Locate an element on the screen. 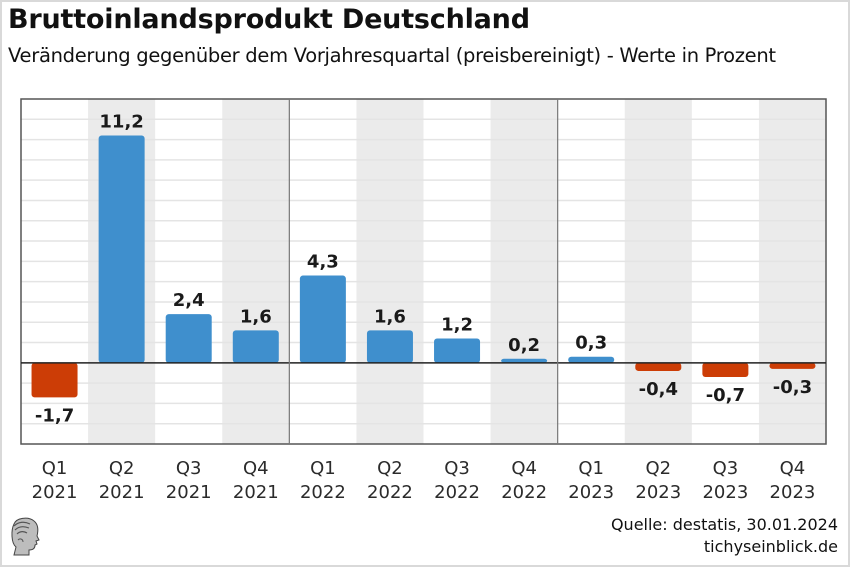  value-label: 11,2 is located at coordinates (121, 122).